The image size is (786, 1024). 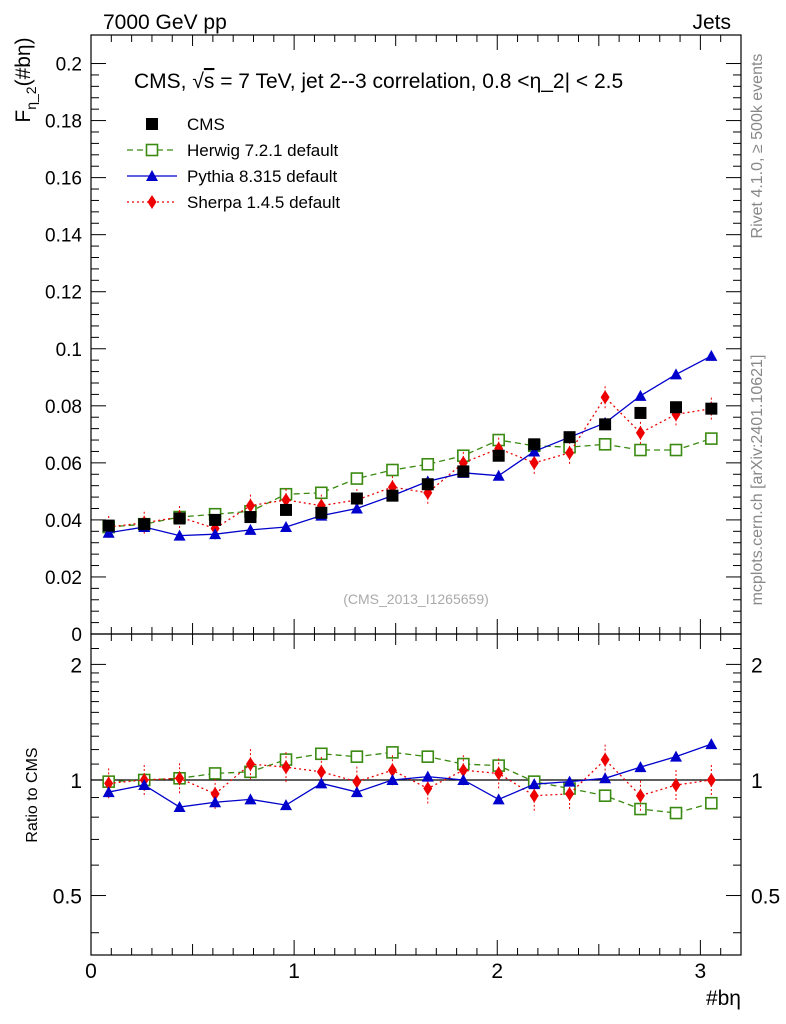 What do you see at coordinates (63, 464) in the screenshot?
I see `y-tick-label: 0.06` at bounding box center [63, 464].